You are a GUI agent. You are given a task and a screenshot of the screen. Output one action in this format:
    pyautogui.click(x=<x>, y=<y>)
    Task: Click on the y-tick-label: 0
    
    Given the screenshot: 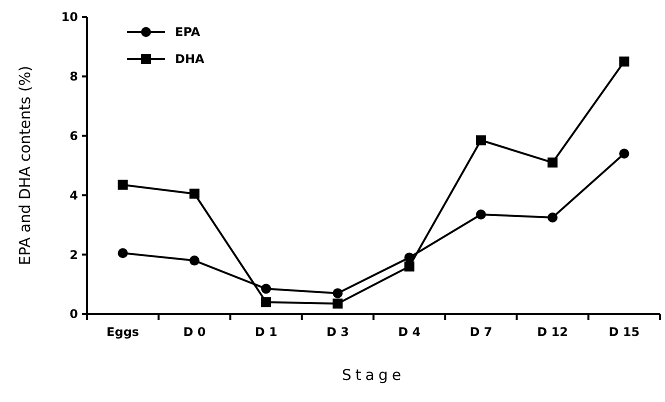 What is the action you would take?
    pyautogui.click(x=74, y=314)
    